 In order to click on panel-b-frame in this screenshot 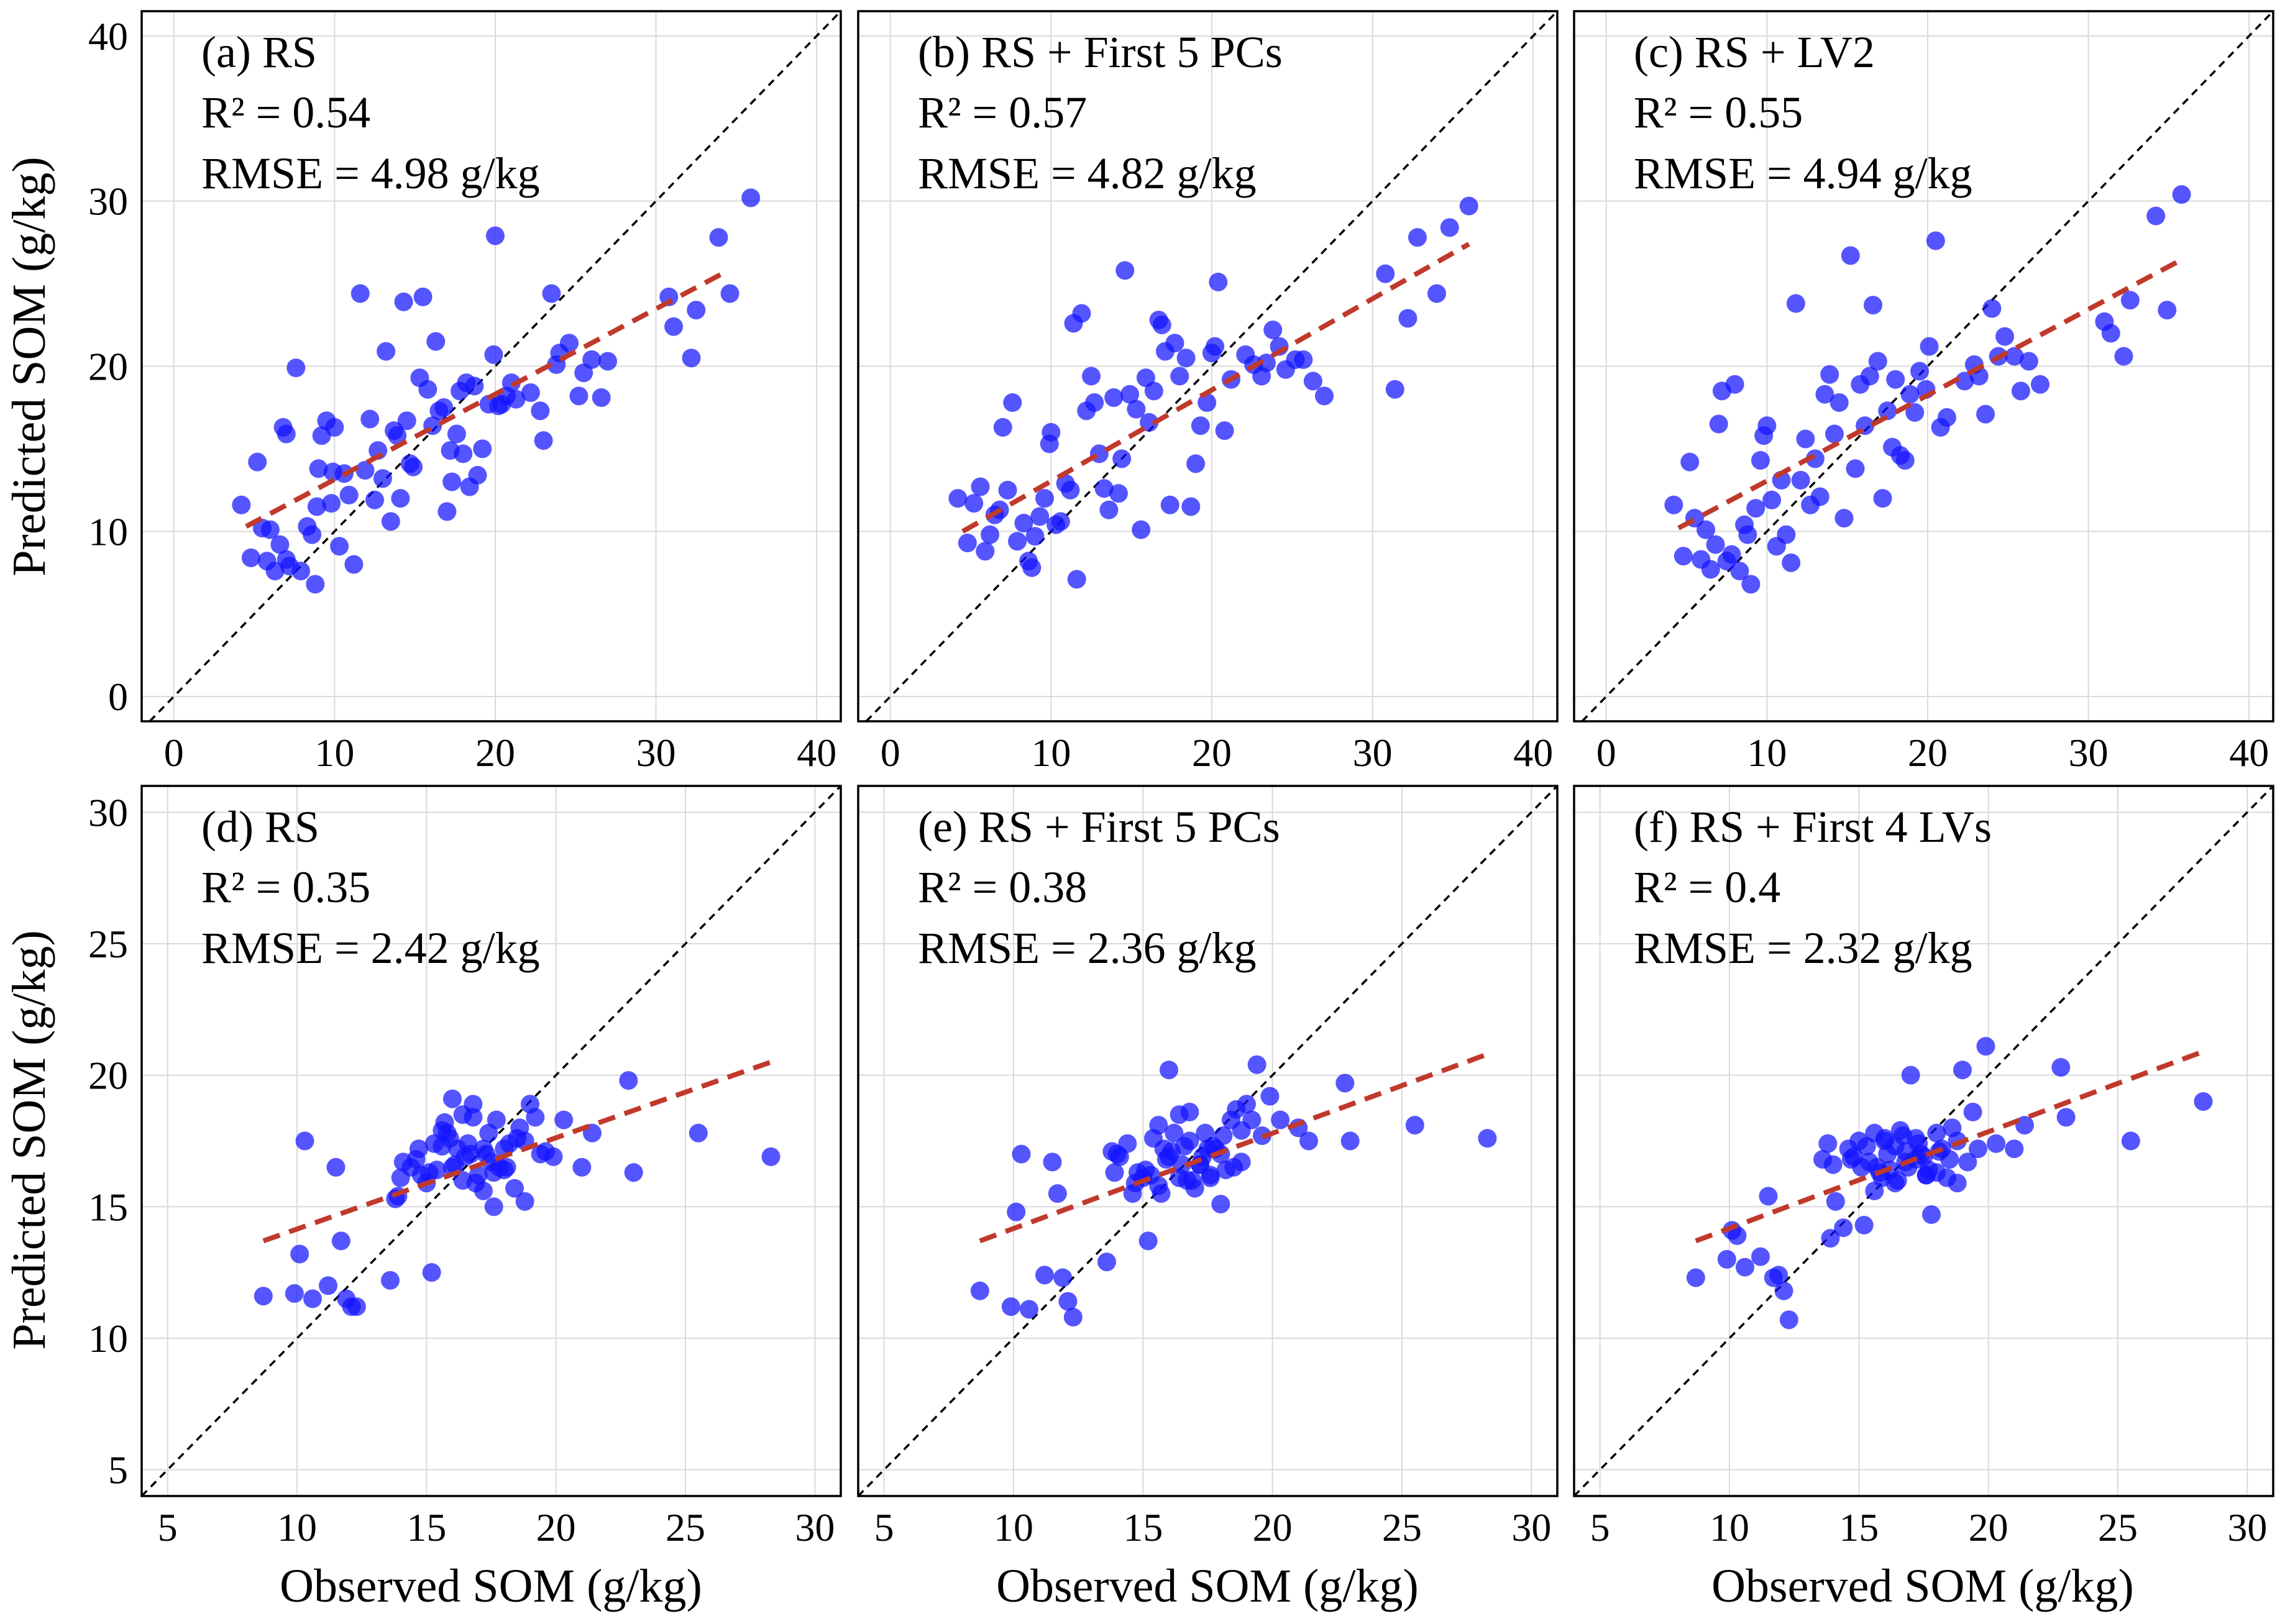, I will do `click(1208, 366)`.